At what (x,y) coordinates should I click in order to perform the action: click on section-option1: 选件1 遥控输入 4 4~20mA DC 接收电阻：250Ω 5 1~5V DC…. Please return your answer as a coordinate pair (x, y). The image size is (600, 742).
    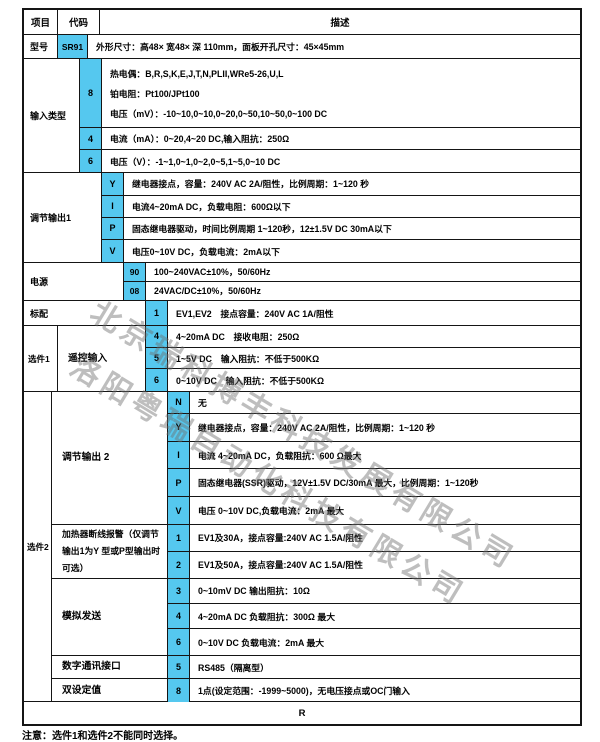
    Looking at the image, I should click on (302, 359).